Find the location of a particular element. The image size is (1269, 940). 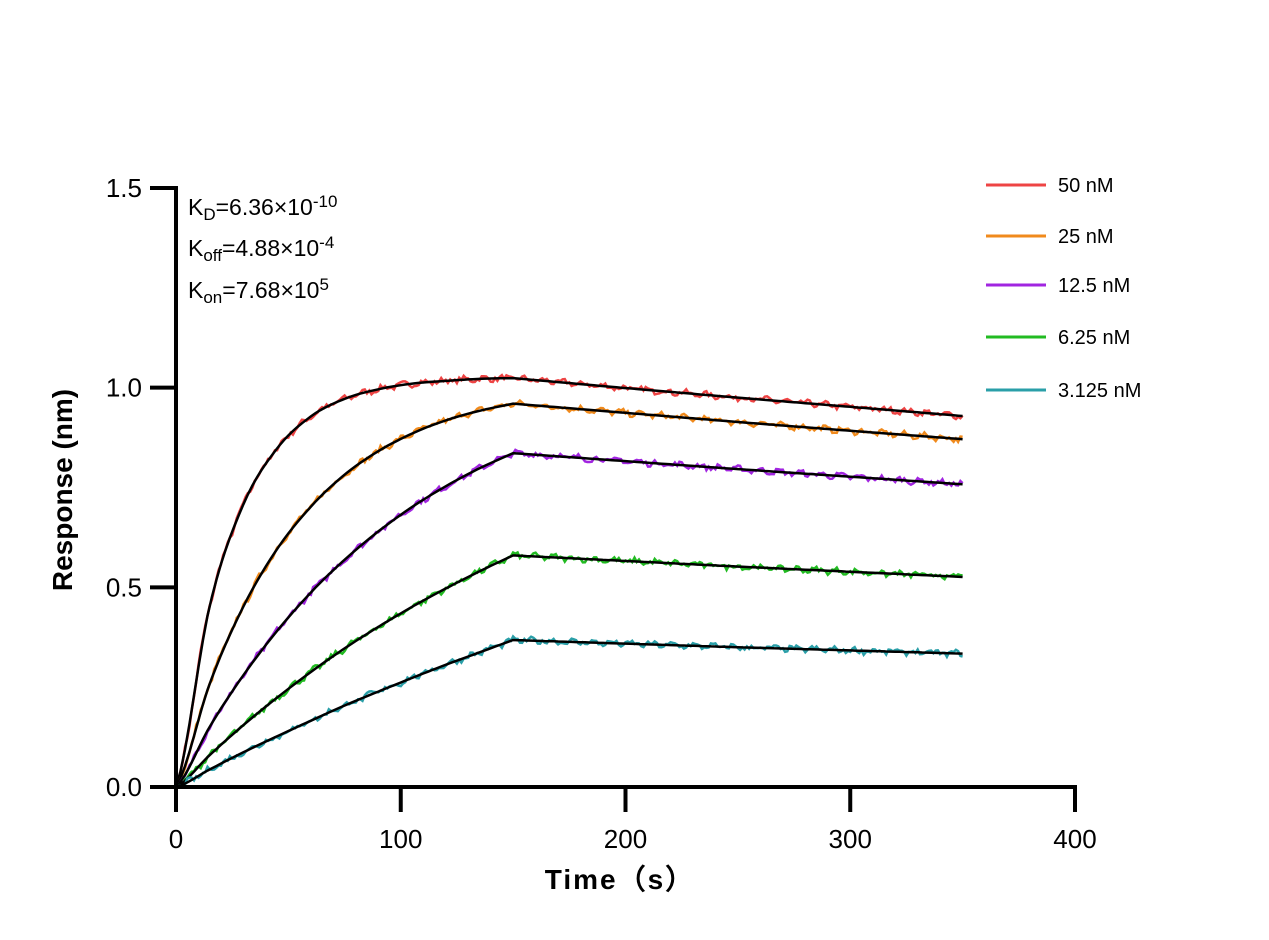

x-ticks: 0 100 200 300 400 is located at coordinates (633, 820).